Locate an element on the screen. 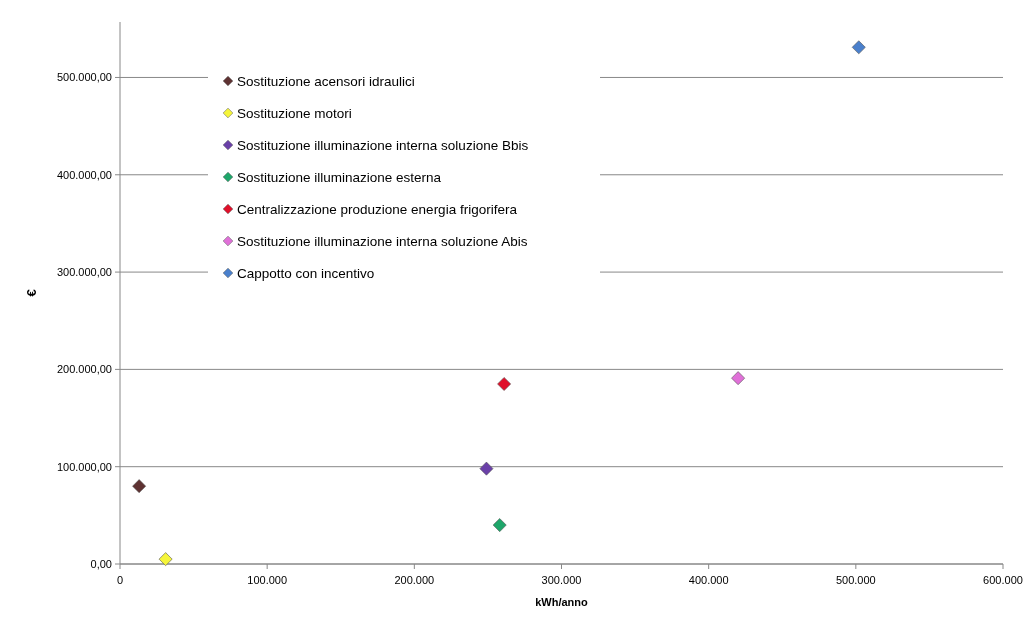 Image resolution: width=1029 pixels, height=621 pixels. x-axis-title: kWh/anno is located at coordinates (562, 602).